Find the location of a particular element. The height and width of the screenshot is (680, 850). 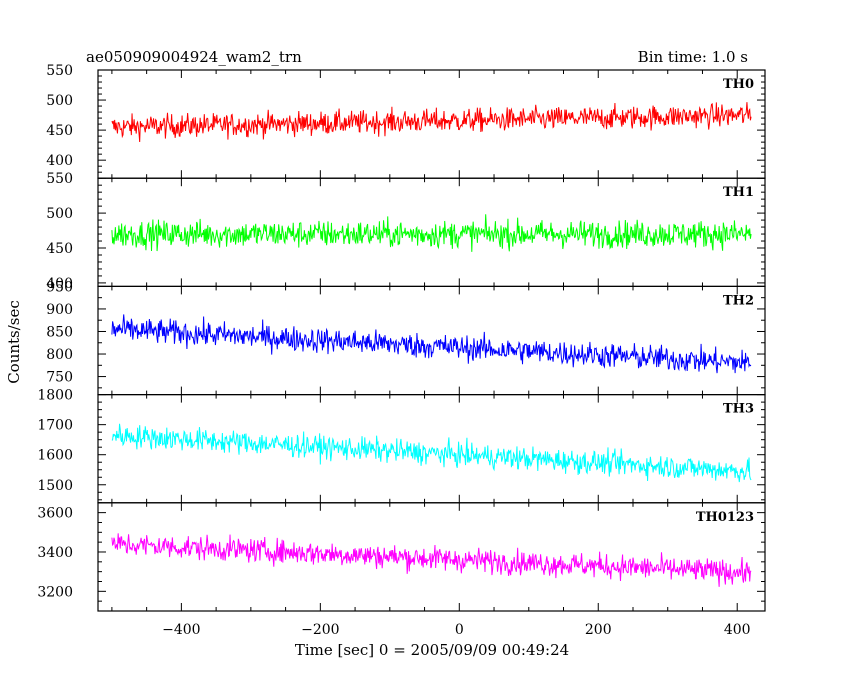

panel-label-th0: TH0 is located at coordinates (738, 84).